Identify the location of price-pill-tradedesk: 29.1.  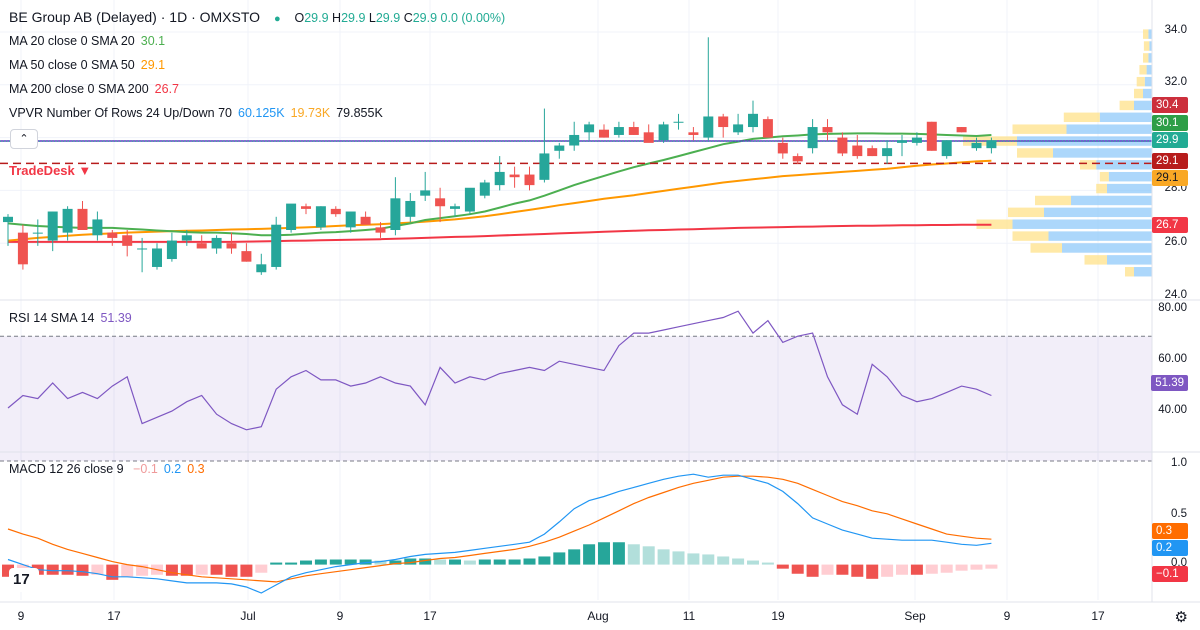
(1170, 161).